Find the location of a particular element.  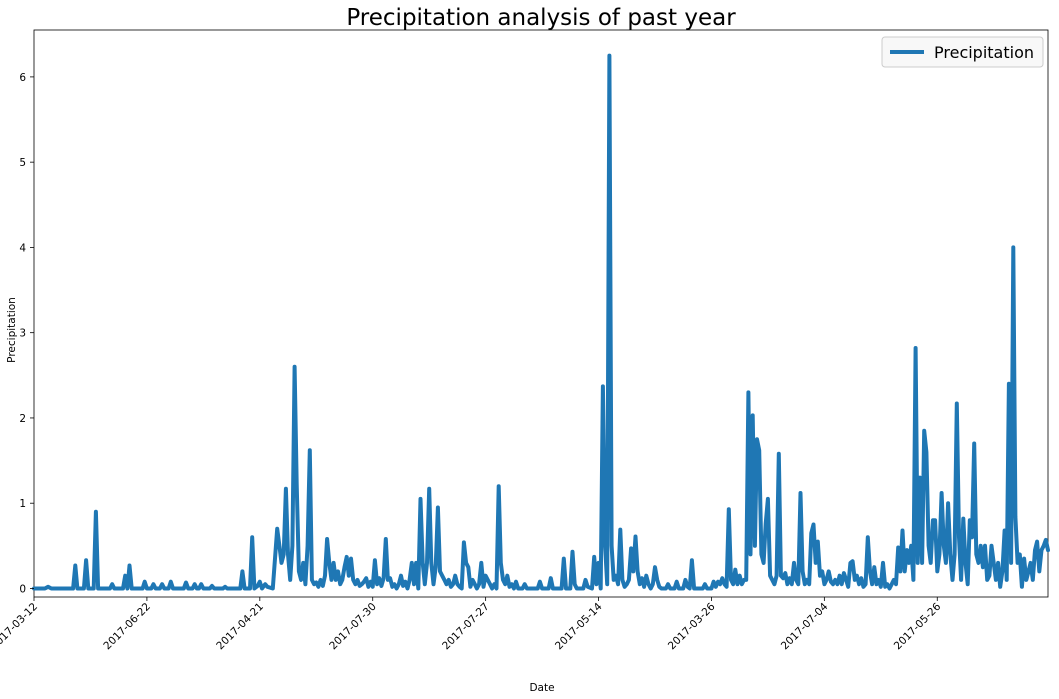

y-tick-label: 1 is located at coordinates (22, 504).